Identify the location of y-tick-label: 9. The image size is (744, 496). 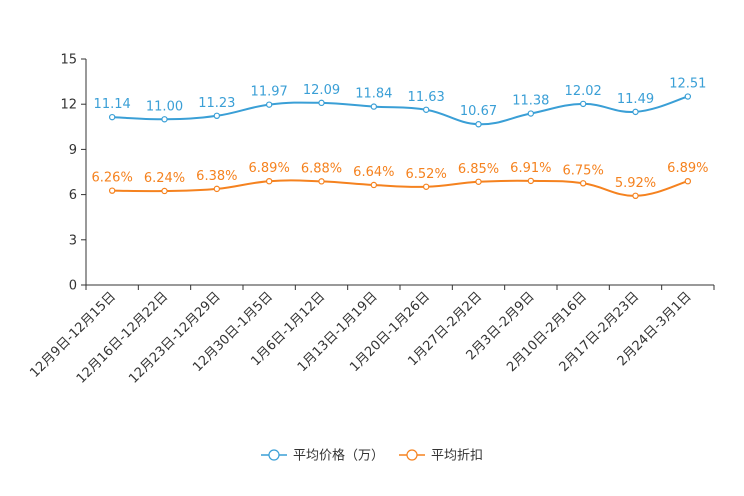
(73, 150).